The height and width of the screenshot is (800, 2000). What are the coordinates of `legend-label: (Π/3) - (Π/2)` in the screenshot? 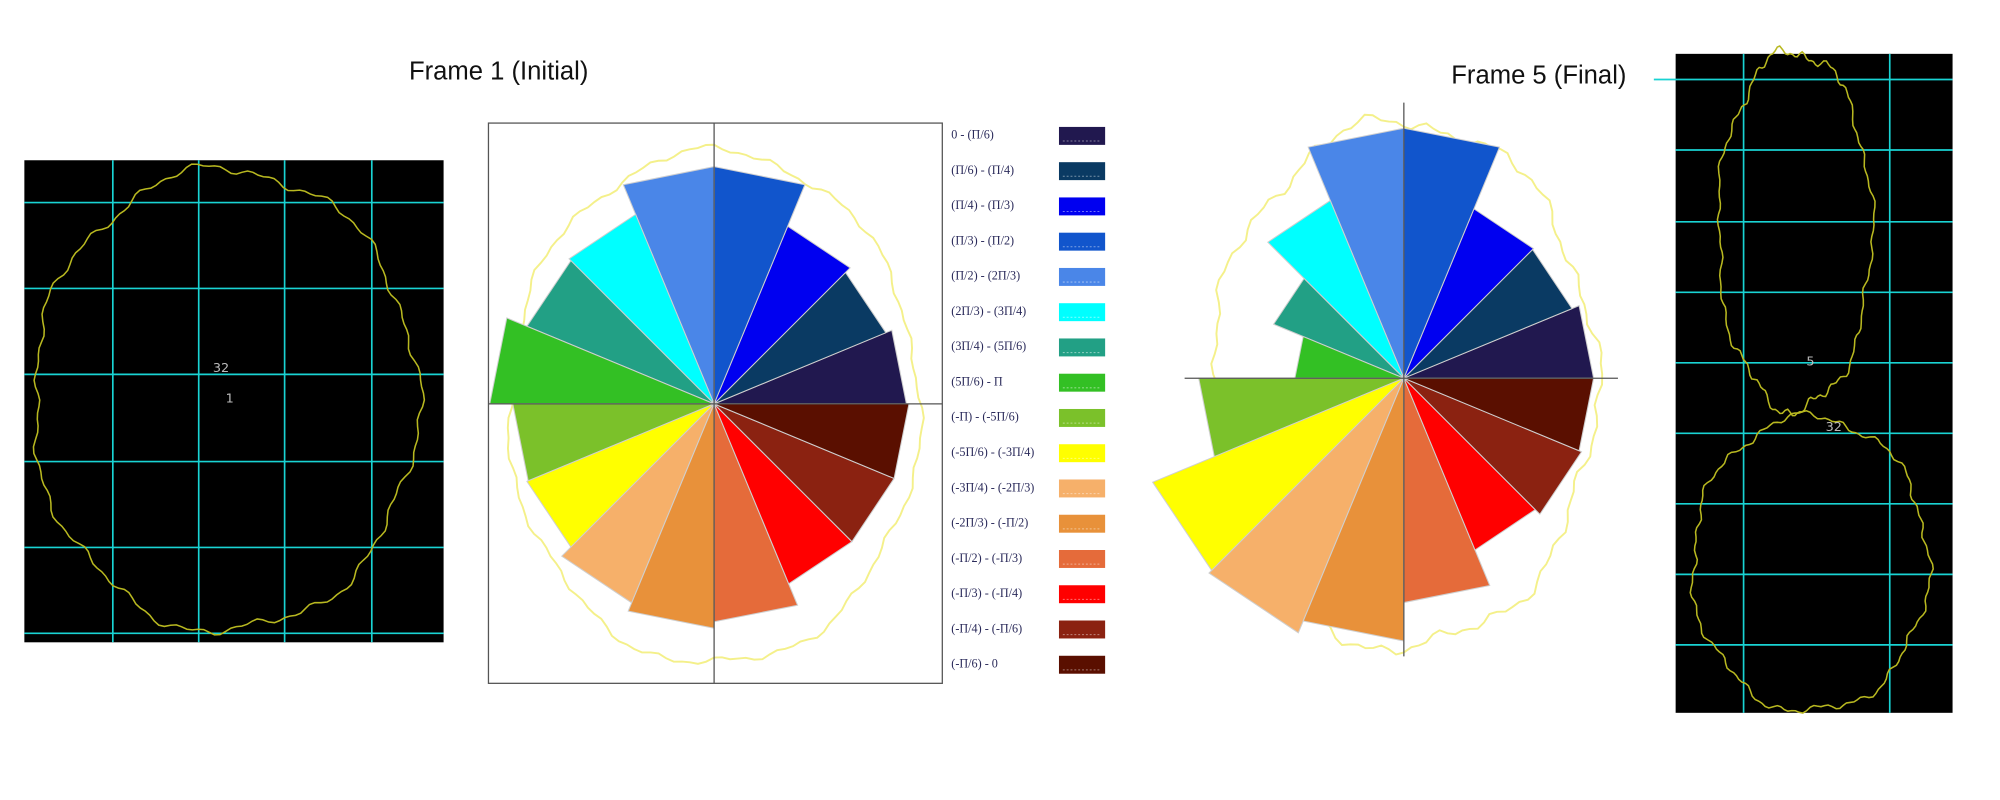 It's located at (982, 240).